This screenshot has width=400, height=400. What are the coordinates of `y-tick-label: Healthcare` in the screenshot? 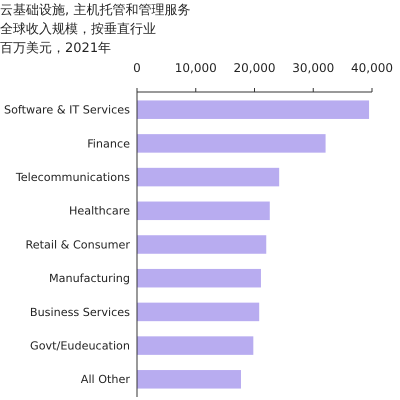 It's located at (99, 211).